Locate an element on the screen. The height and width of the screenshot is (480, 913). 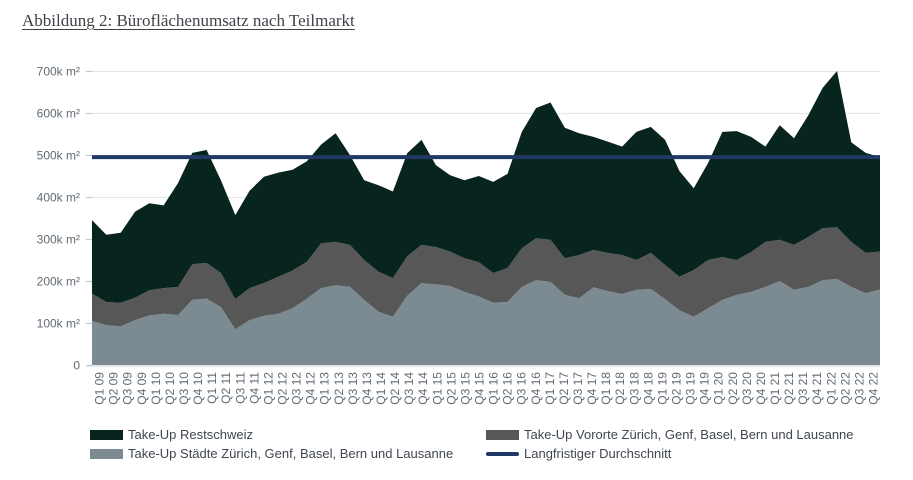
x-axis-label: Q2 20 is located at coordinates (733, 388).